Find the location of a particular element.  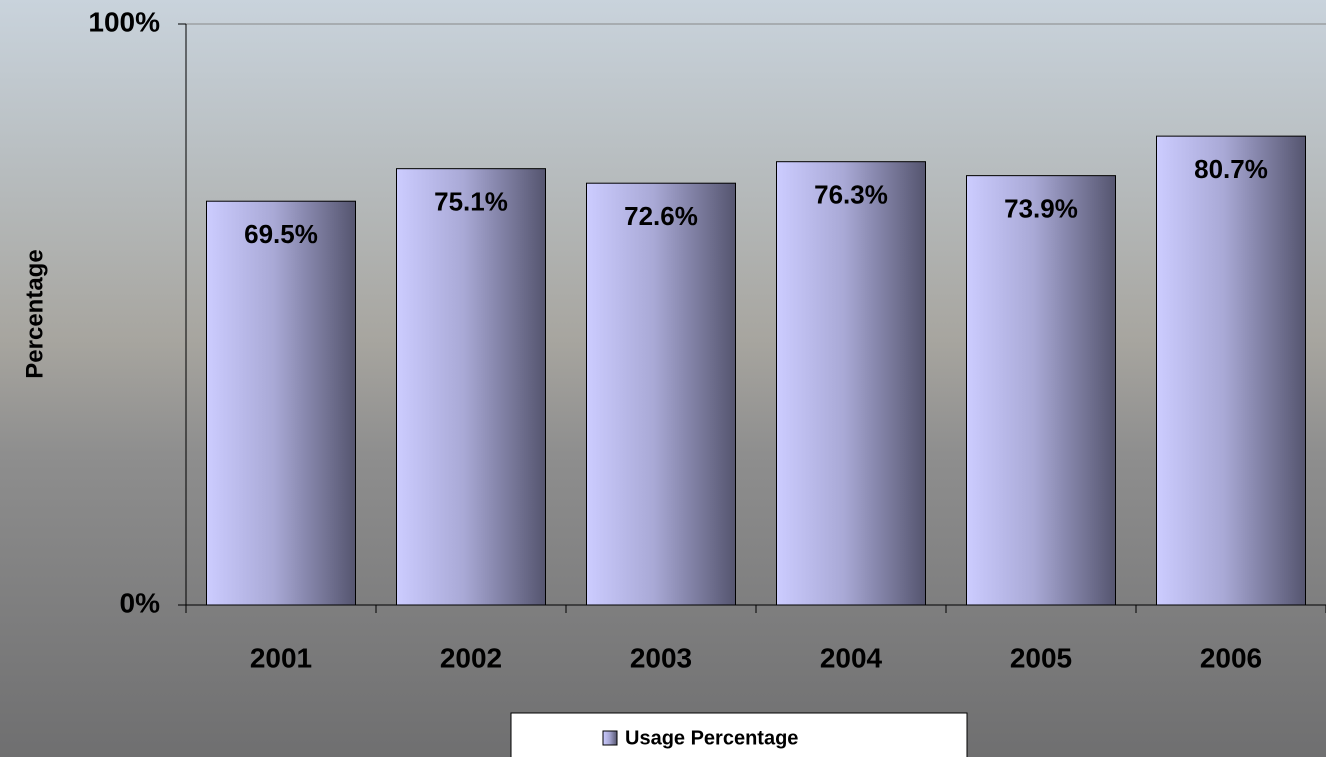

legend-box is located at coordinates (739, 734).